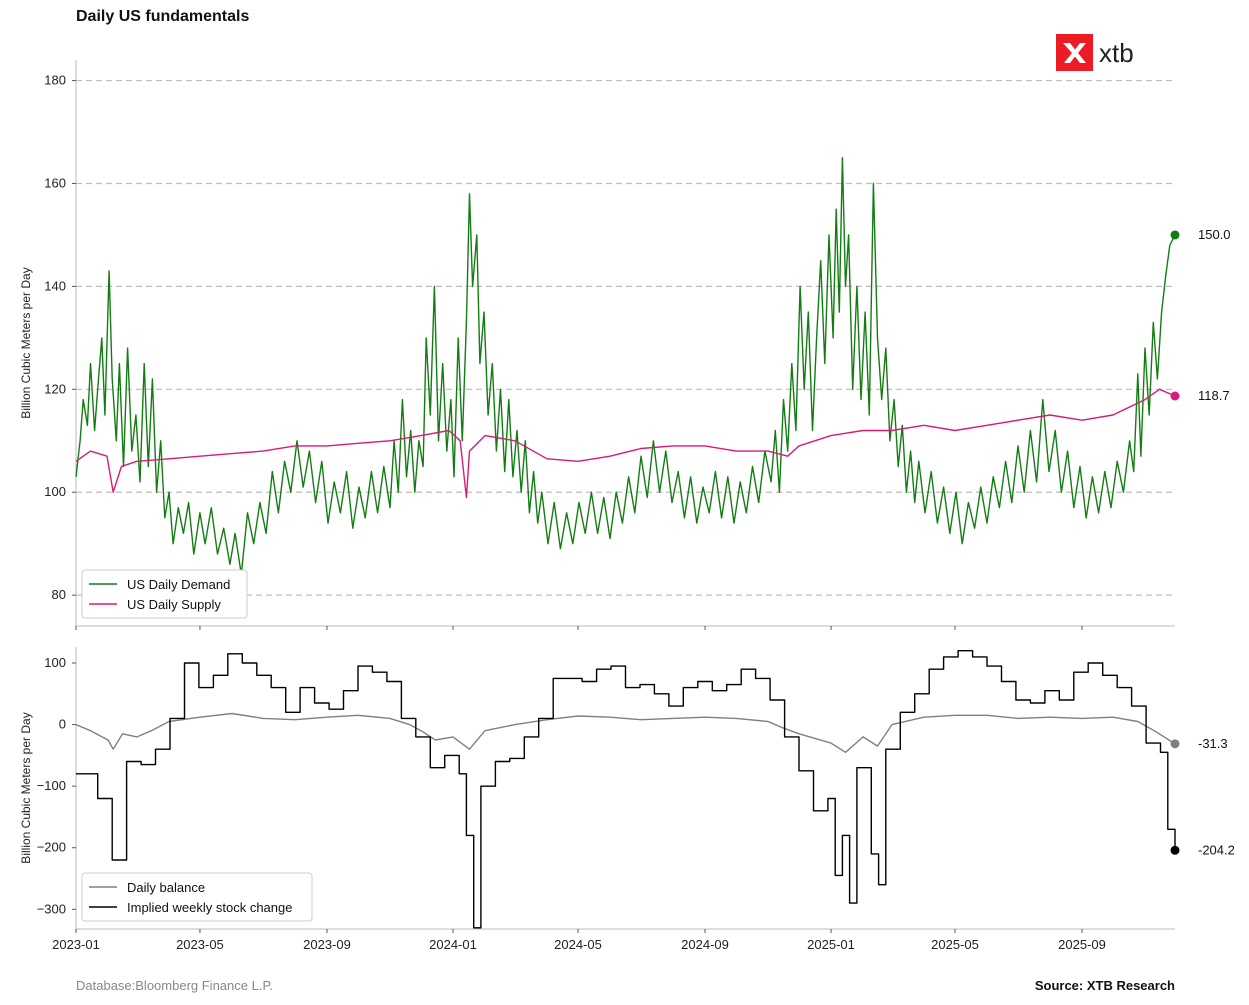 The image size is (1249, 1005). What do you see at coordinates (200, 944) in the screenshot?
I see `x-tick-label: 2023-05` at bounding box center [200, 944].